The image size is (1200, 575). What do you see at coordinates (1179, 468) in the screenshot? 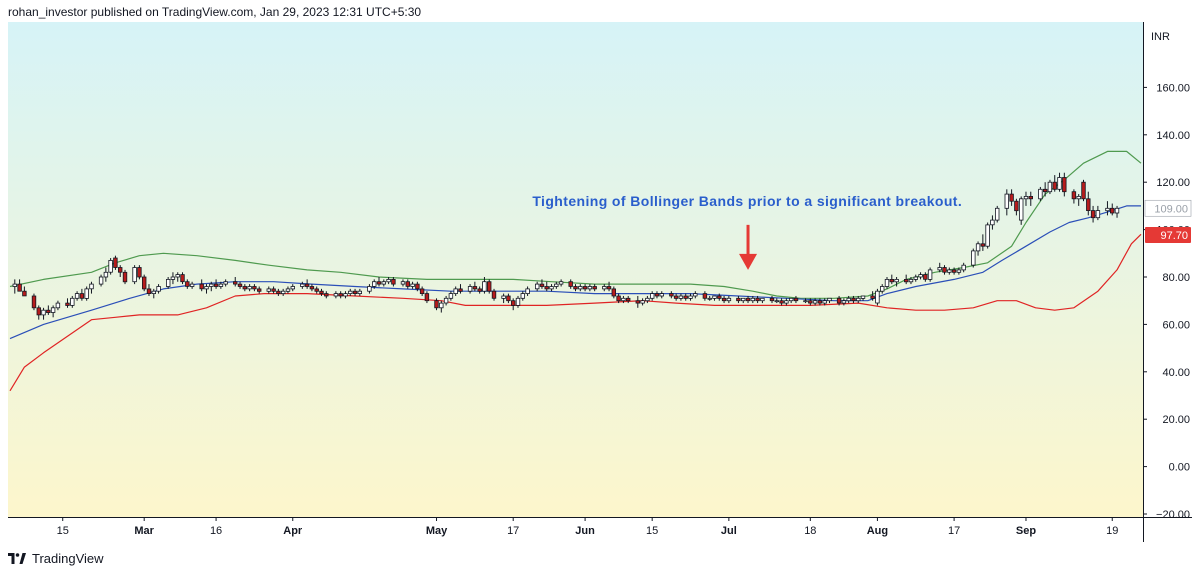
I see `y-tick-label: 0.00` at bounding box center [1179, 468].